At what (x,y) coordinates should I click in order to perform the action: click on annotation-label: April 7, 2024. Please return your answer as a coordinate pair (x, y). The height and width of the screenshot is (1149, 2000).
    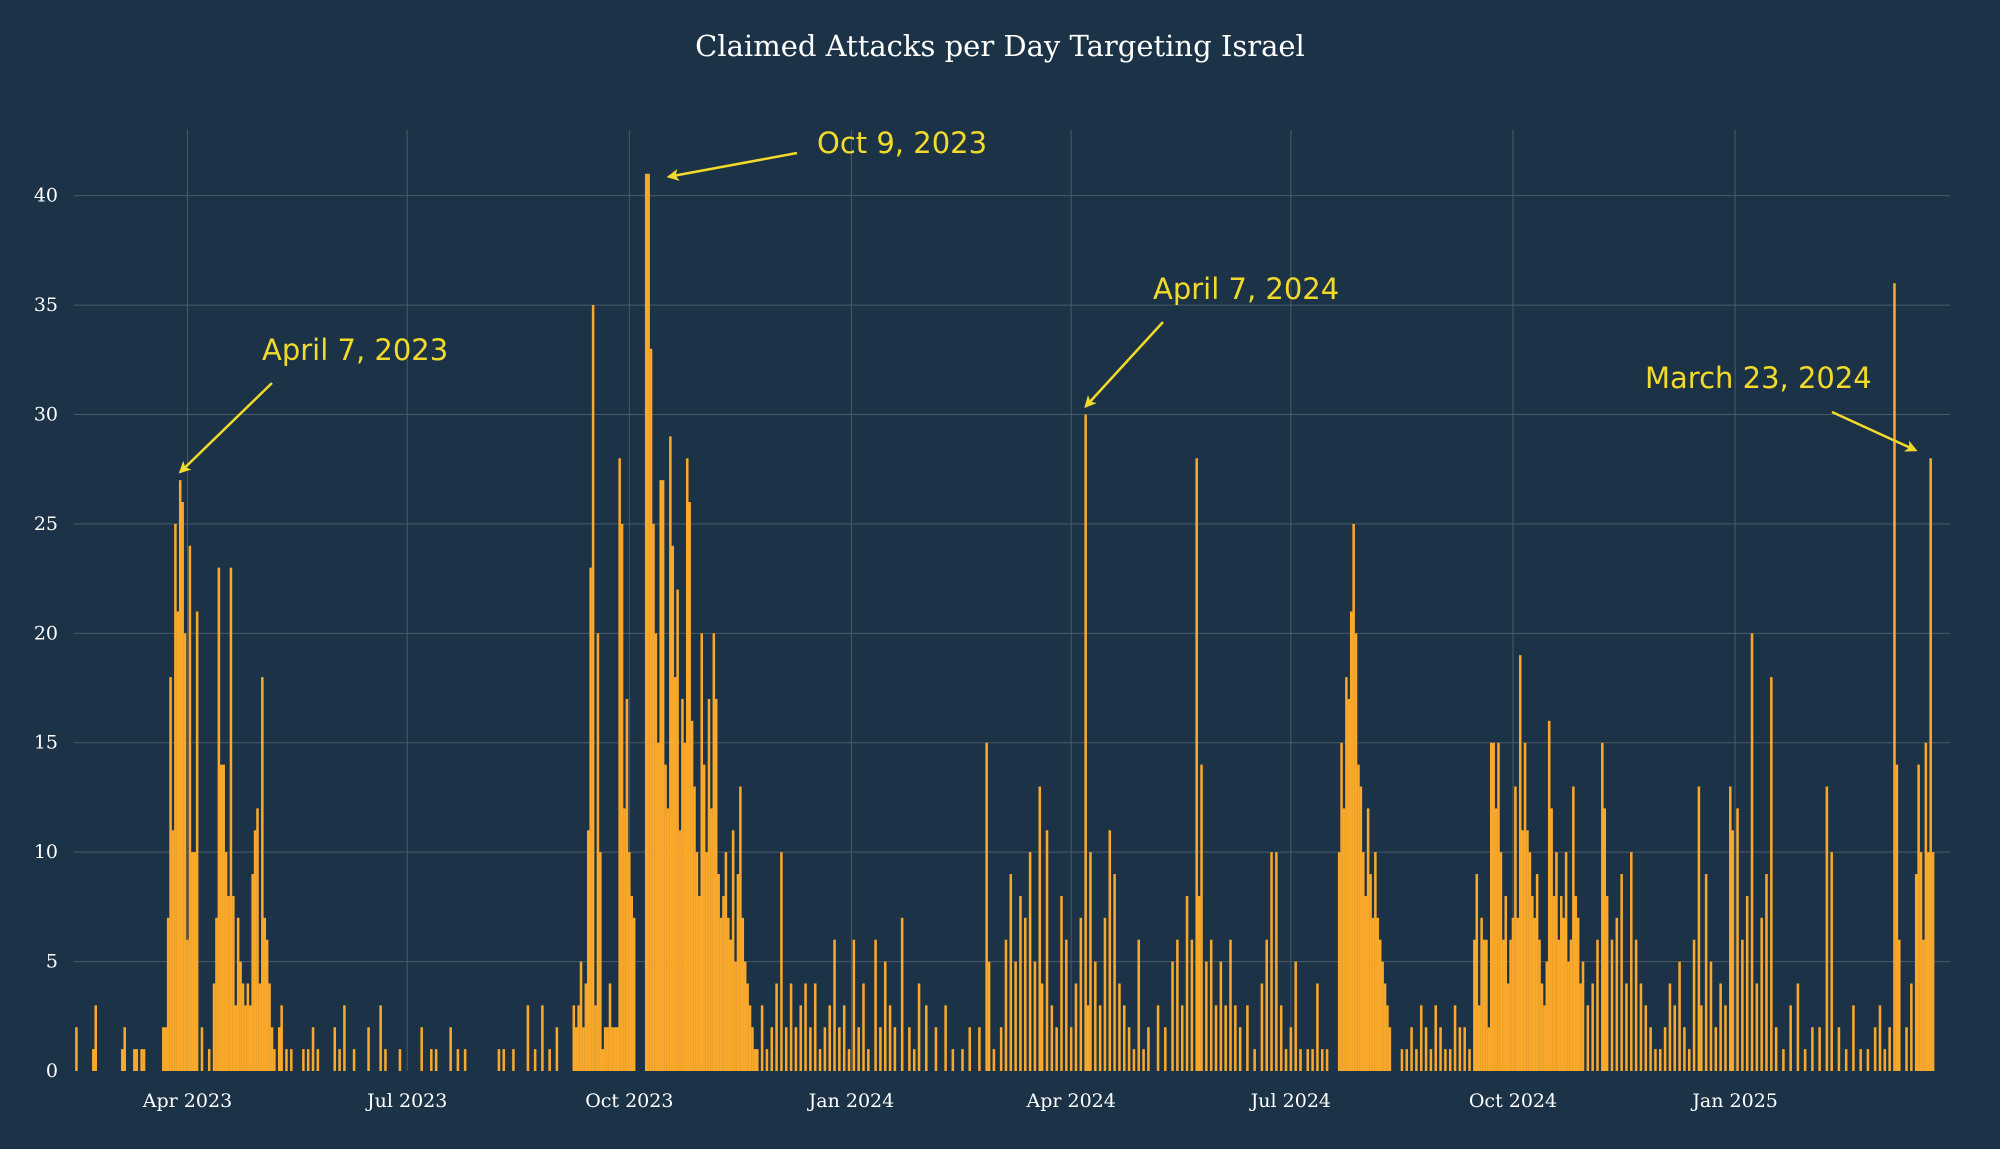
    Looking at the image, I should click on (1246, 289).